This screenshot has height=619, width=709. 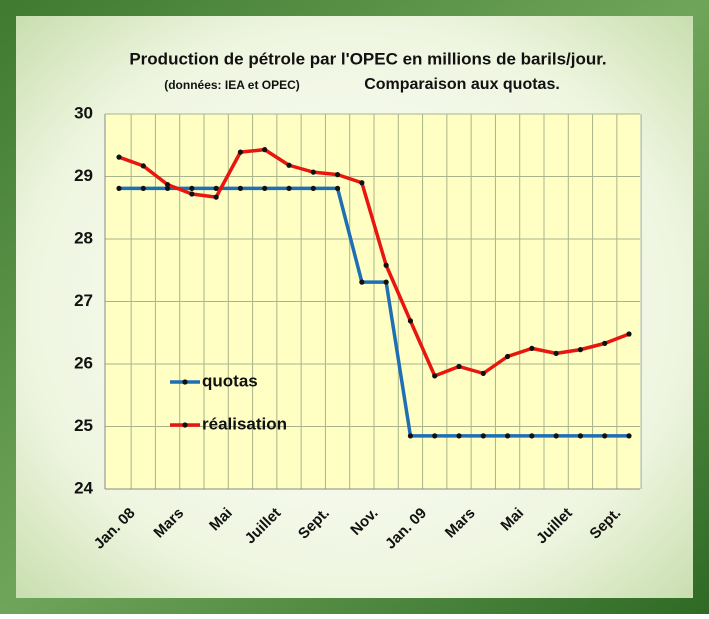 I want to click on y-tick-label: 28, so click(x=83, y=237).